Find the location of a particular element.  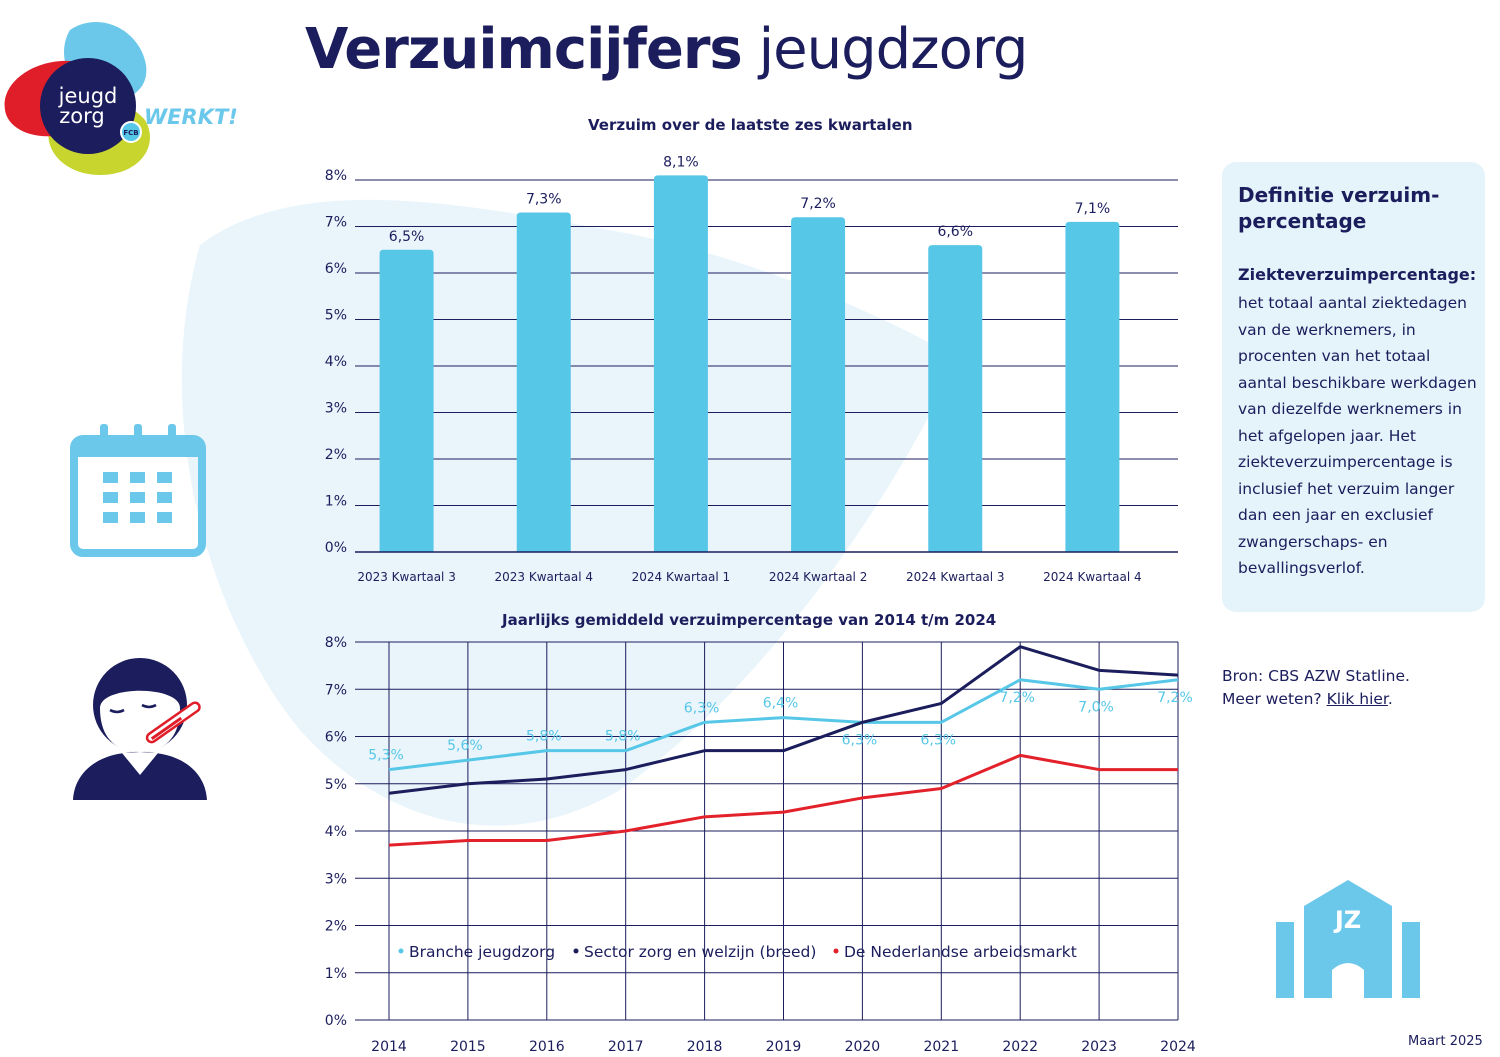

series-data-label: 6,4% is located at coordinates (781, 704).